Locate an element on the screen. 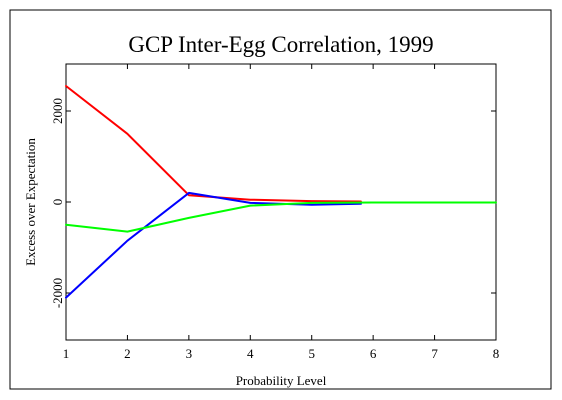 The image size is (562, 400). x-tick-label: 2 is located at coordinates (127, 353).